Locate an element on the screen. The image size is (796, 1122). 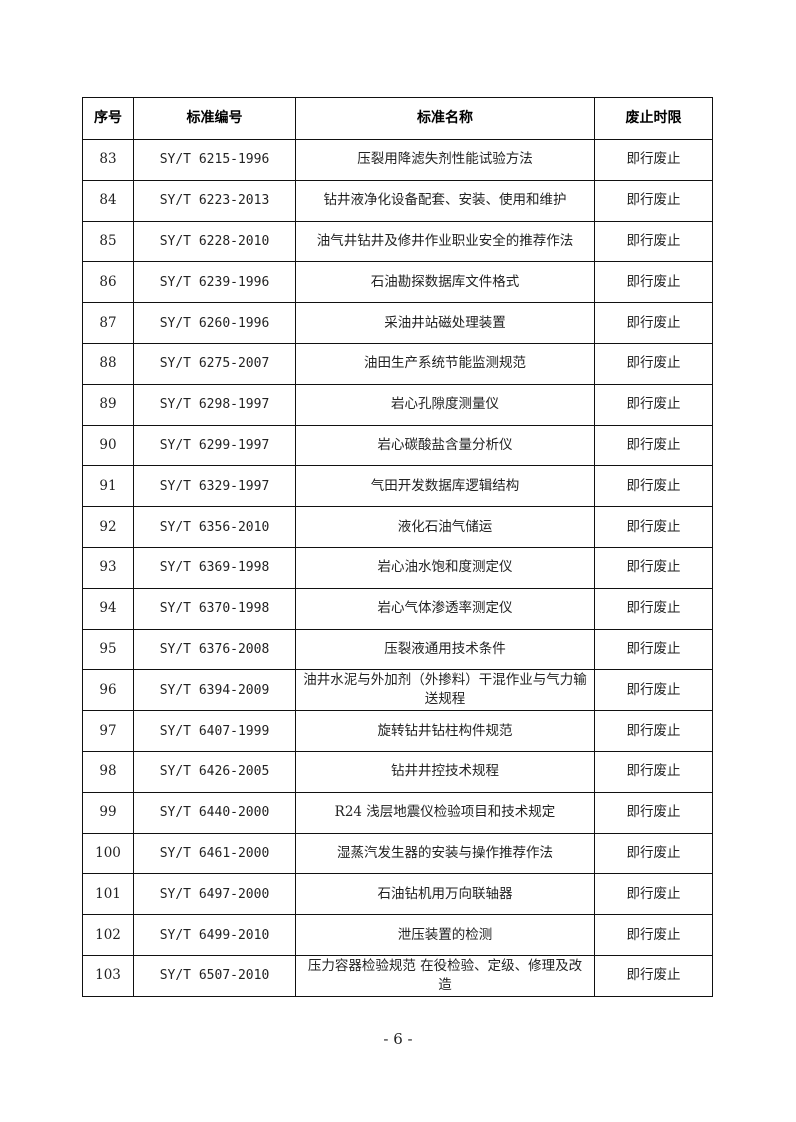
table-row: 84 SY/T 6223-2013 钻井液净化设备配套、安装、使用和维护 即行废止 is located at coordinates (397, 200).